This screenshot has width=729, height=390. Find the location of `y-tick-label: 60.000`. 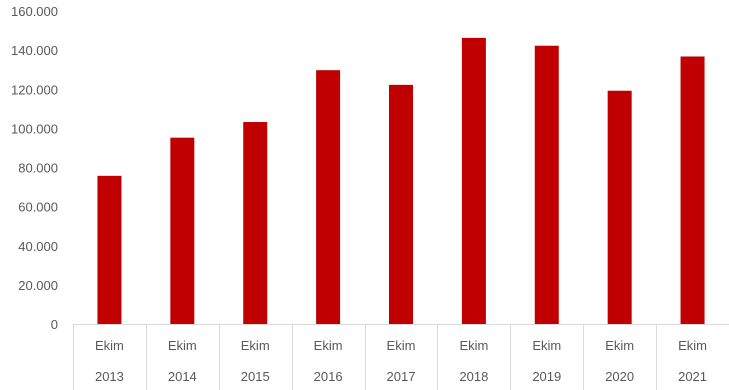

y-tick-label: 60.000 is located at coordinates (38, 207).